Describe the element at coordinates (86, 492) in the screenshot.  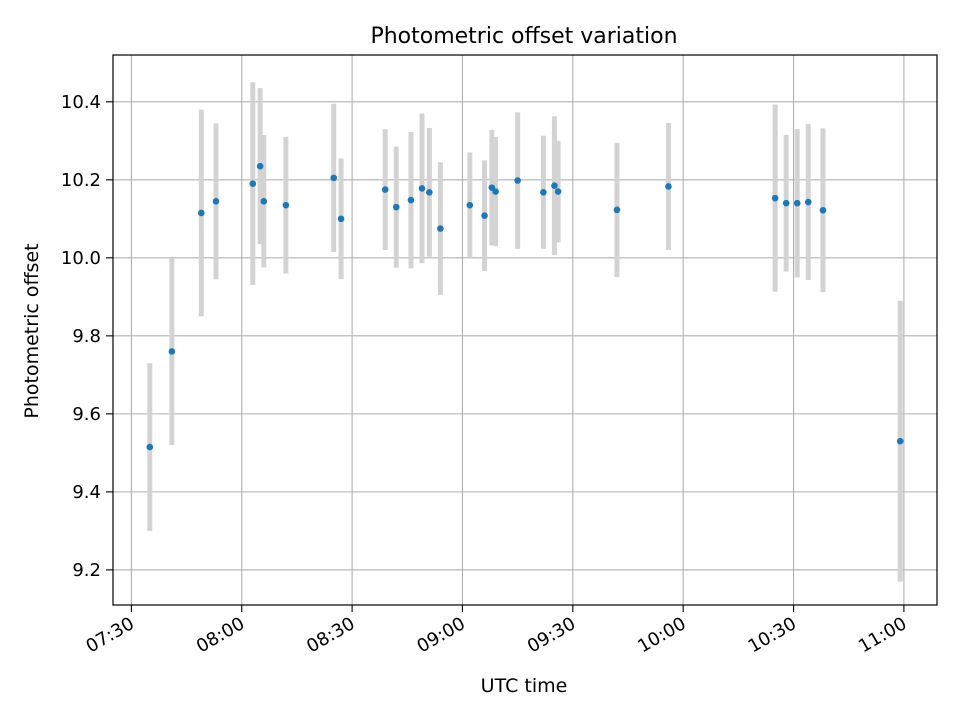
I see `y-tick-label: 9.4` at that location.